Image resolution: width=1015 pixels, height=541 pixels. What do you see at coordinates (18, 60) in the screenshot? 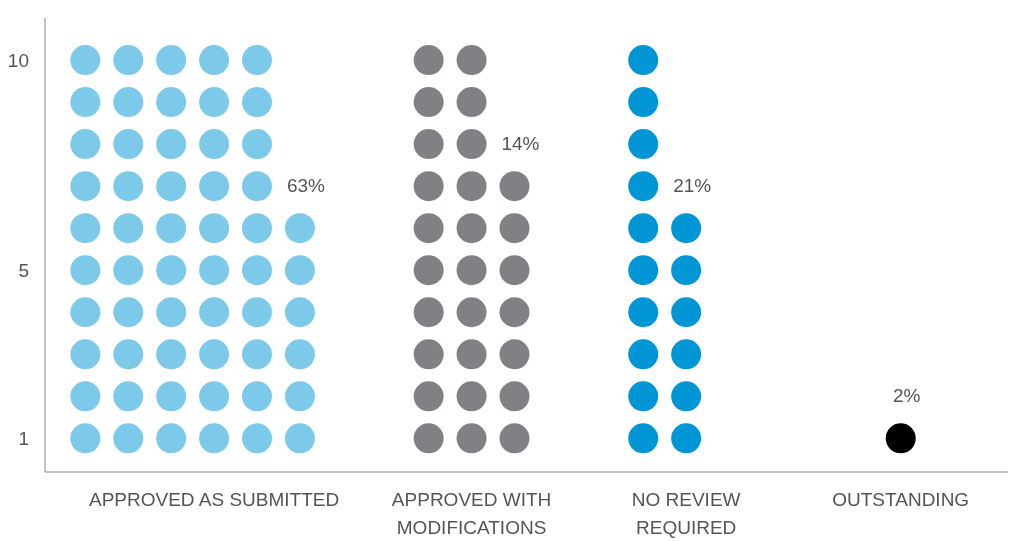
I see `y-tick-label: 10` at bounding box center [18, 60].